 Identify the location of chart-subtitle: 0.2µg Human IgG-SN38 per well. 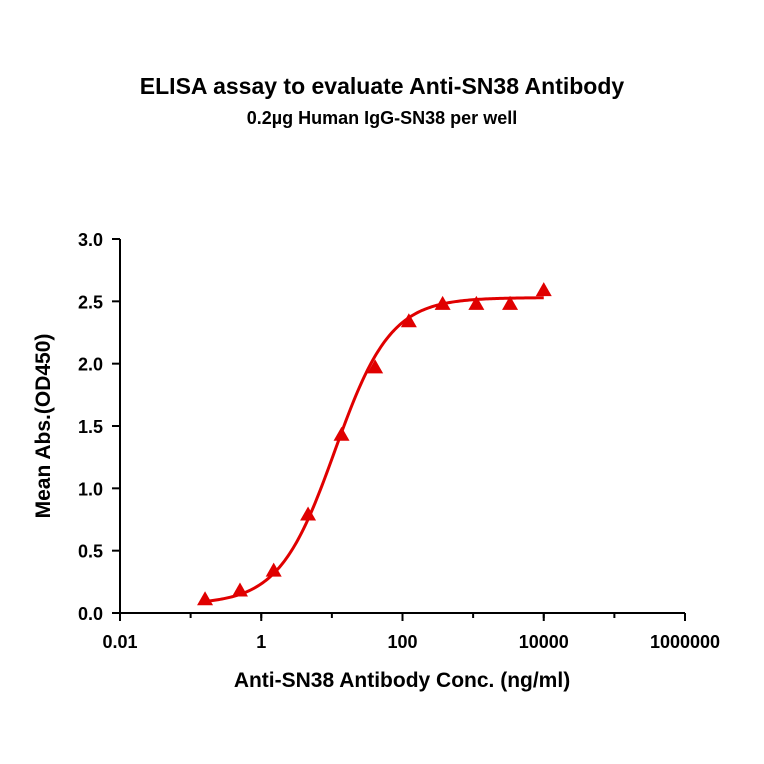
(382, 118).